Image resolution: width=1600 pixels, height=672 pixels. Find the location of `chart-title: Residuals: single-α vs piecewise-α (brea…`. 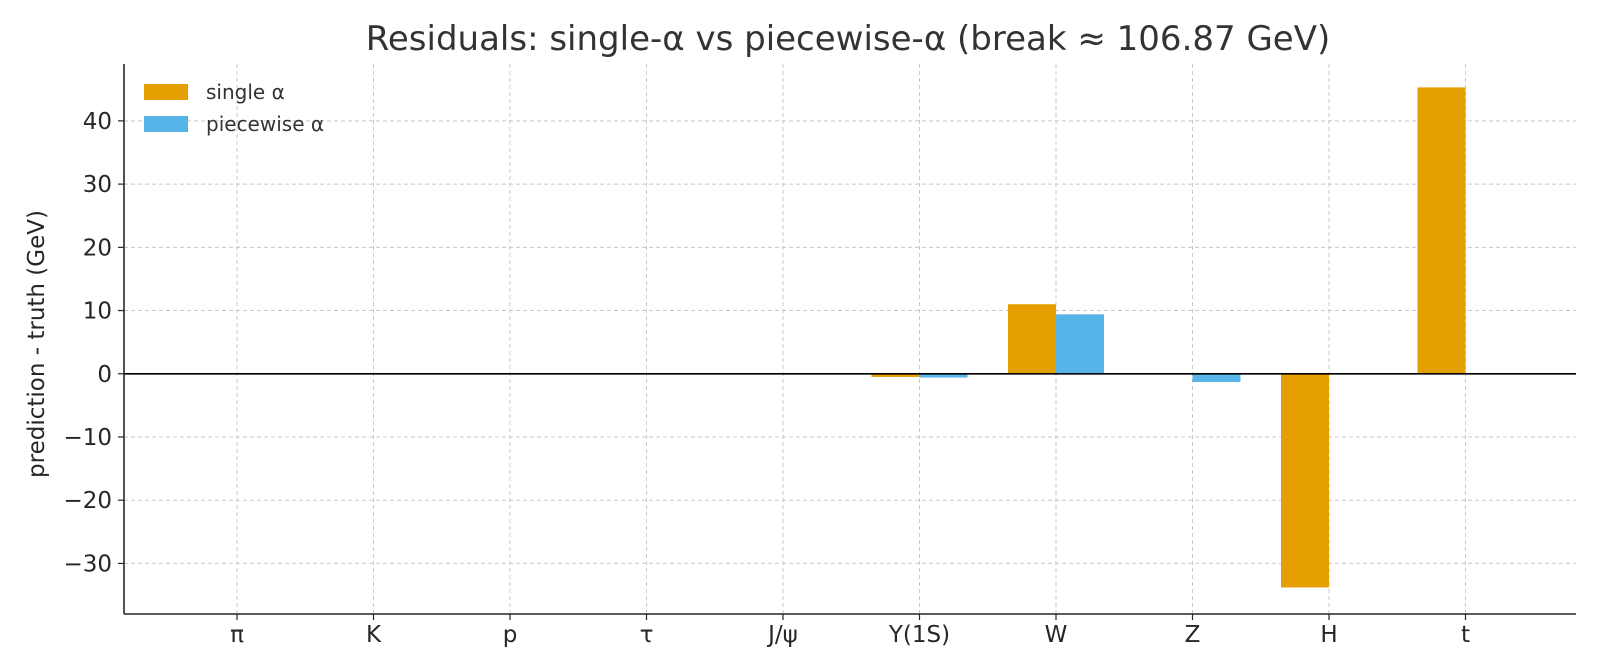

chart-title: Residuals: single-α vs piecewise-α (brea… is located at coordinates (848, 39).